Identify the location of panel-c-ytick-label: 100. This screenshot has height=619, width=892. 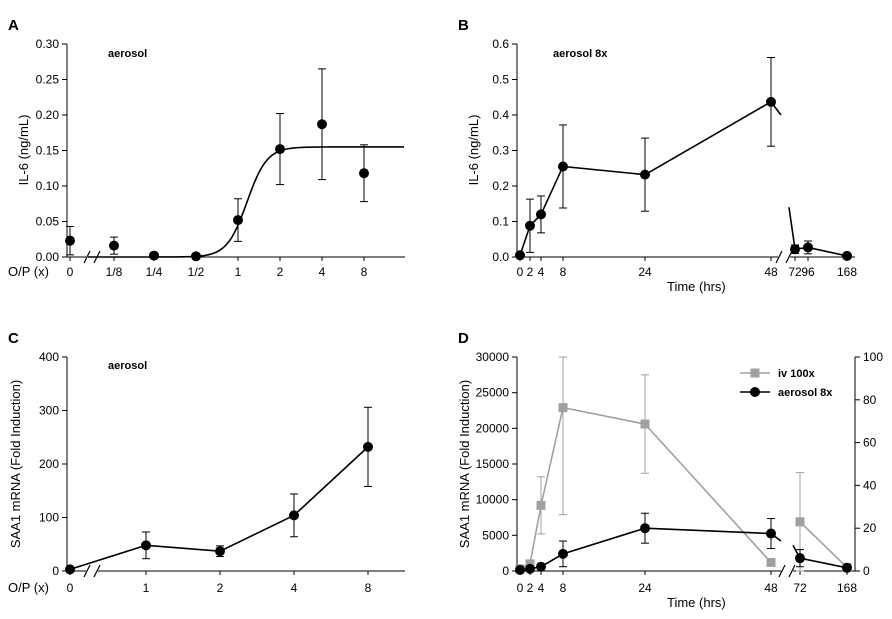
(49, 518).